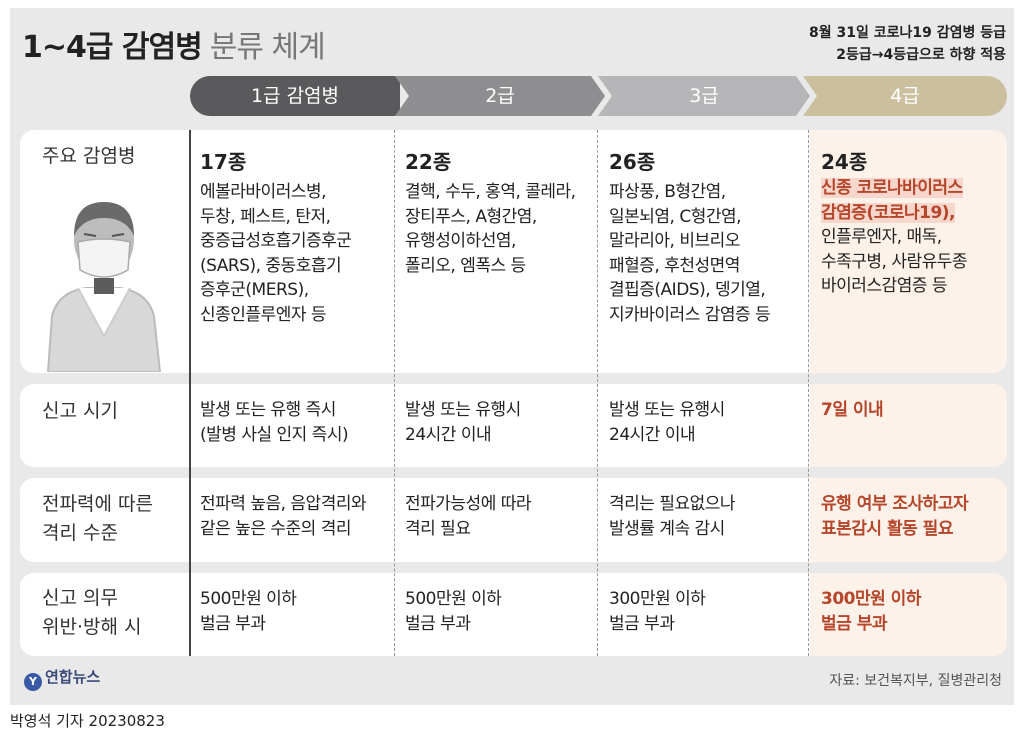 The height and width of the screenshot is (739, 1024). What do you see at coordinates (248, 611) in the screenshot?
I see `grade1-penalty: 500만원 이하 벌금 부과` at bounding box center [248, 611].